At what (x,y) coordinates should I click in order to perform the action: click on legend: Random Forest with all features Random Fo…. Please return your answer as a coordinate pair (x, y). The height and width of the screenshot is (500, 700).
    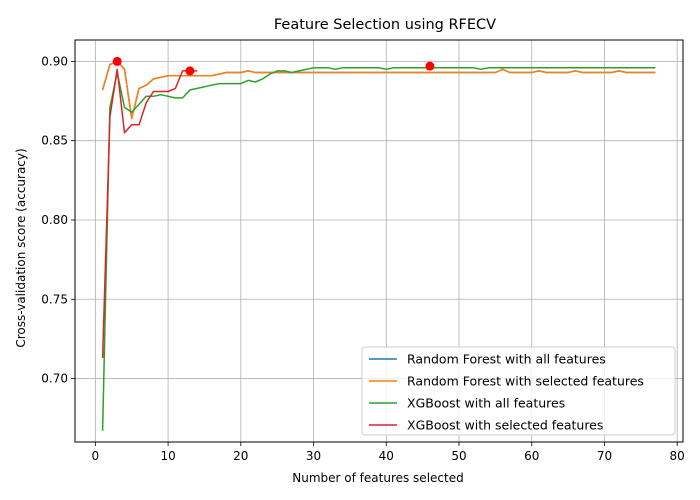
    Looking at the image, I should click on (518, 391).